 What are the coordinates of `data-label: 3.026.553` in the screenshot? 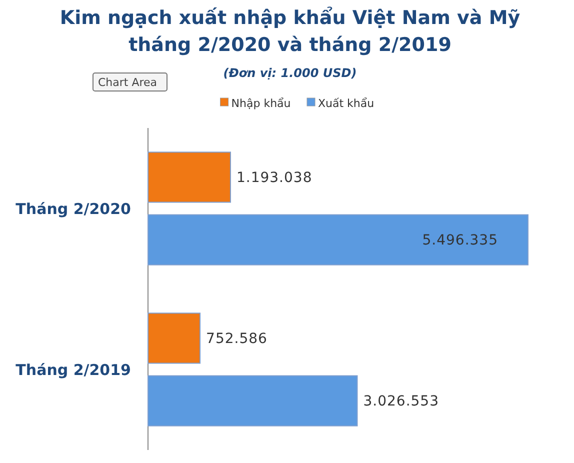 It's located at (401, 402).